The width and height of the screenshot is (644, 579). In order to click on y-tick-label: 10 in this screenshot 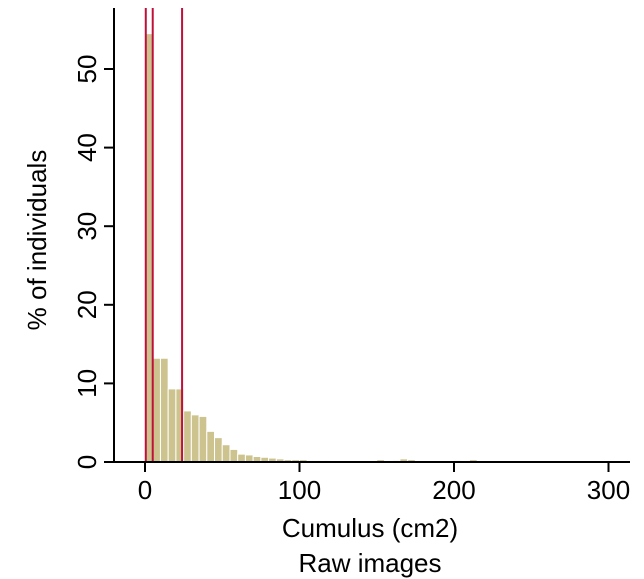, I will do `click(87, 383)`.